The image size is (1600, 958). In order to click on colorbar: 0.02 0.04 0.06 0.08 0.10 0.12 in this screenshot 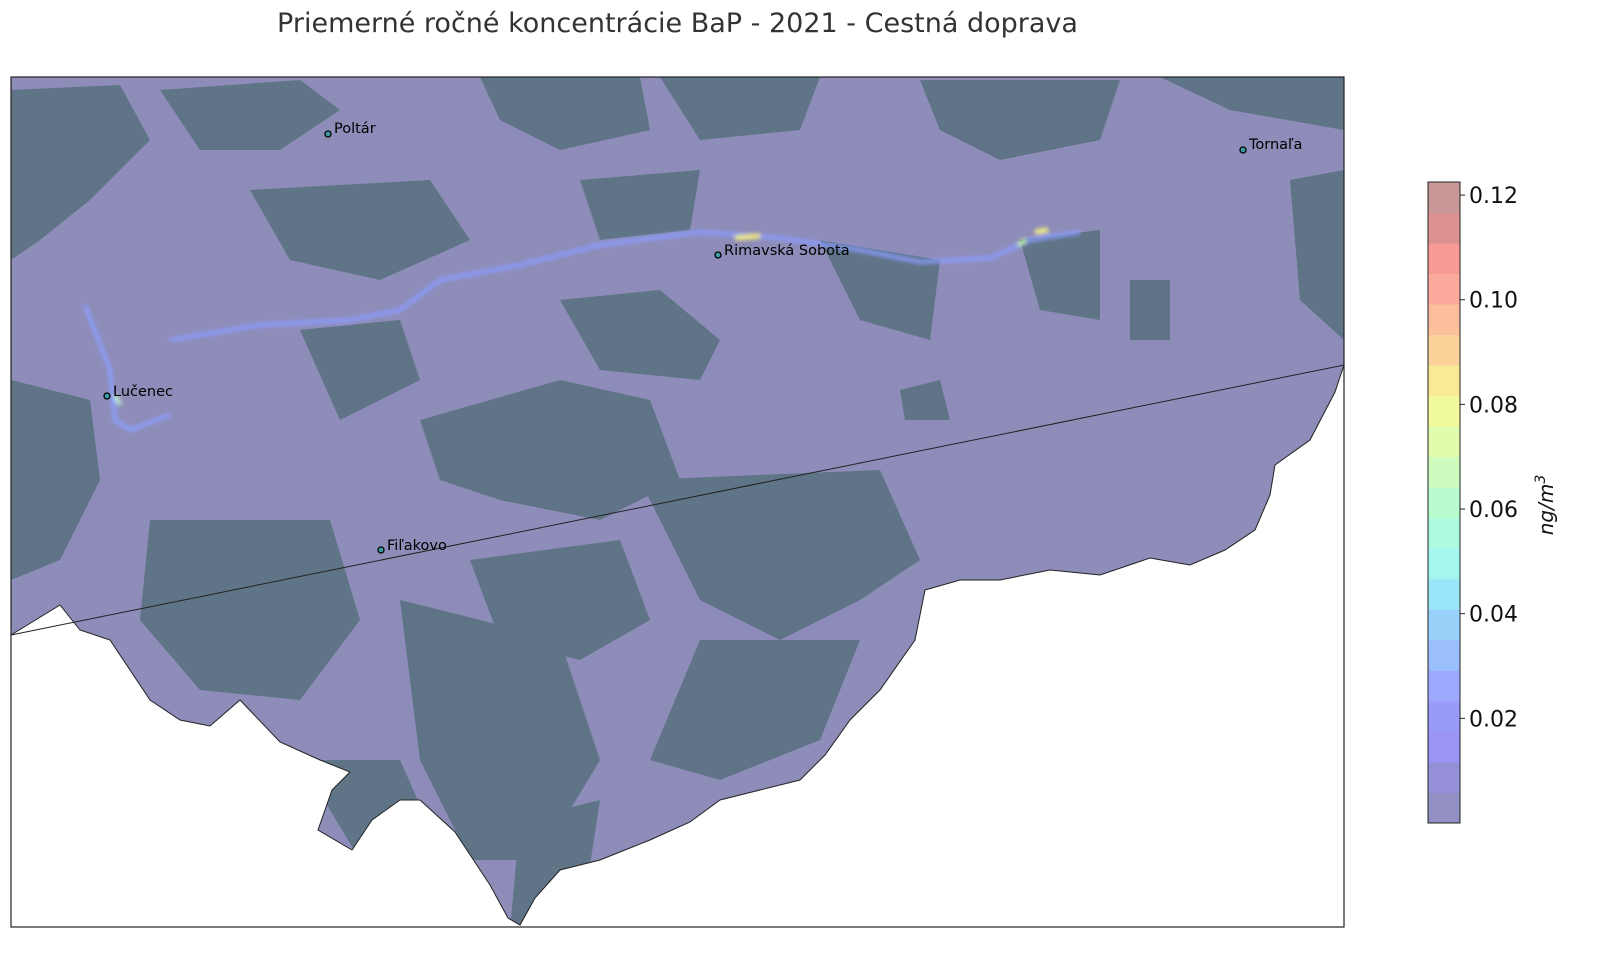, I will do `click(1472, 502)`.